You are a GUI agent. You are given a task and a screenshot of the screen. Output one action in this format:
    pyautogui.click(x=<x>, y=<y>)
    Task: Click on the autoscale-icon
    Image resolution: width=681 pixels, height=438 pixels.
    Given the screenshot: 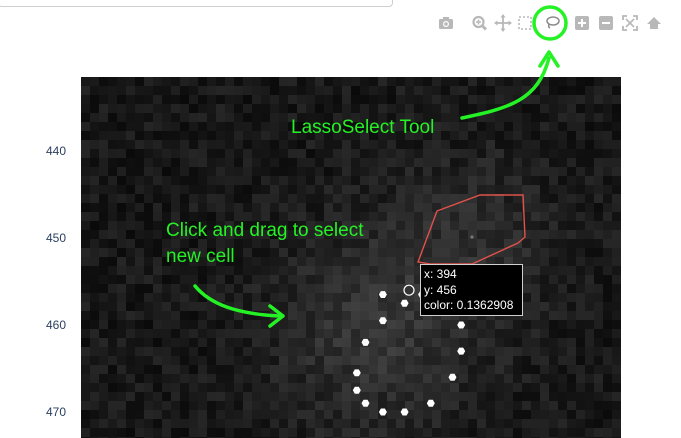 What is the action you would take?
    pyautogui.click(x=630, y=23)
    